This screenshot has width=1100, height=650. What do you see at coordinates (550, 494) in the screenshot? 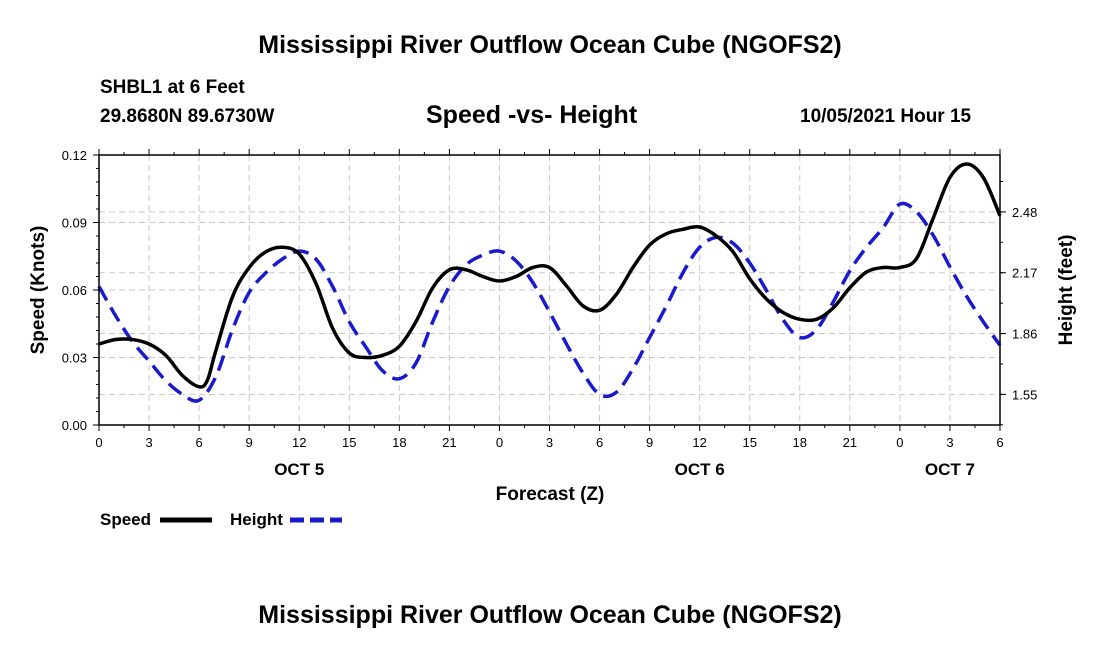
I see `x-axis-label: Forecast (Z)` at bounding box center [550, 494].